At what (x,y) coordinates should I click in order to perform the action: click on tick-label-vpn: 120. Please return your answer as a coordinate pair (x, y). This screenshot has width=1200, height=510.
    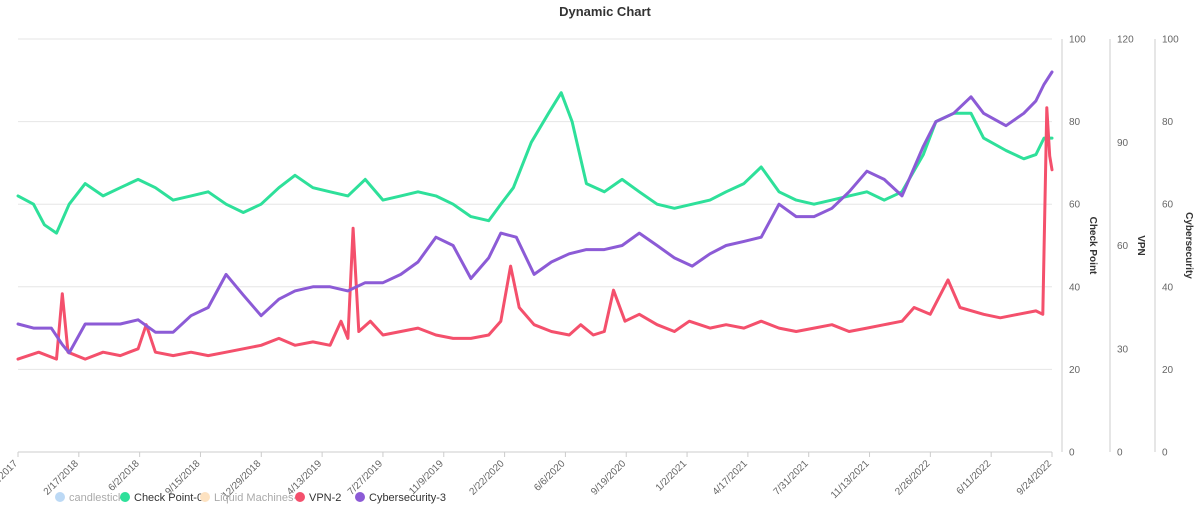
    Looking at the image, I should click on (1125, 40).